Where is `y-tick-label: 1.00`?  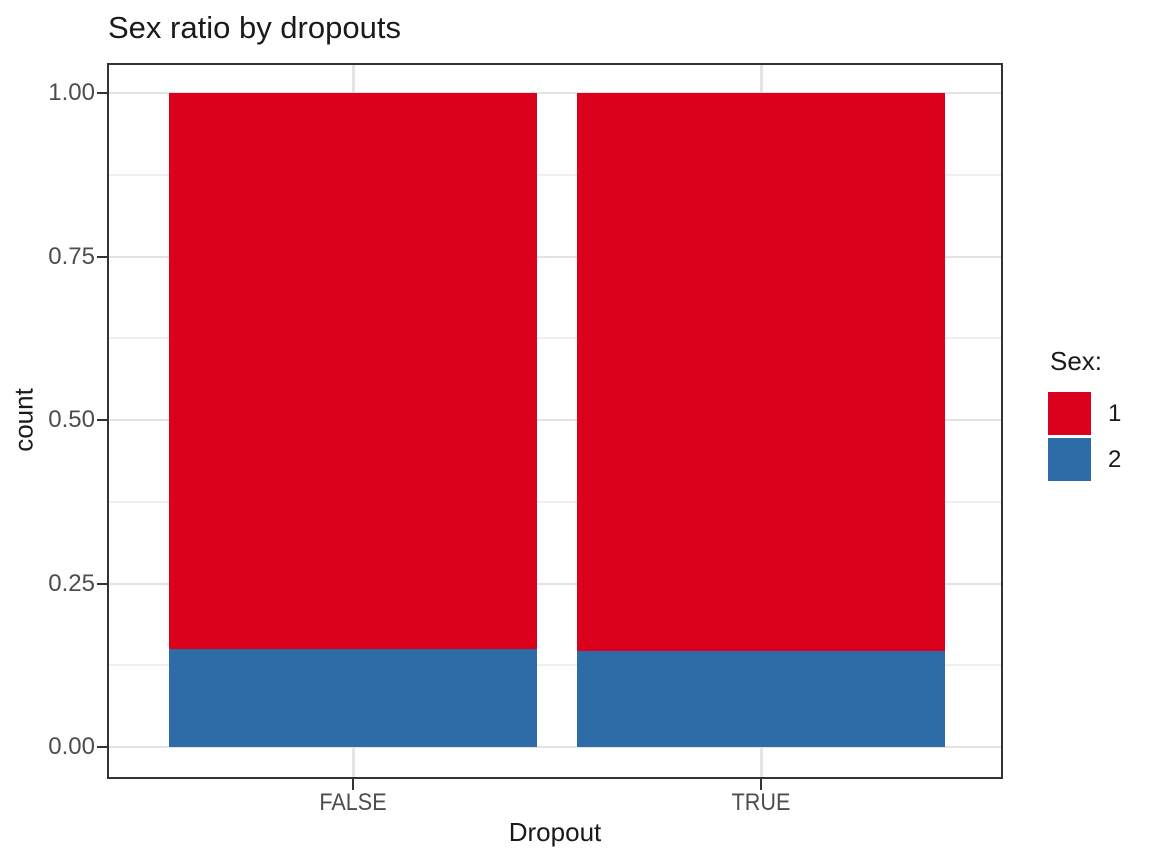
y-tick-label: 1.00 is located at coordinates (71, 92).